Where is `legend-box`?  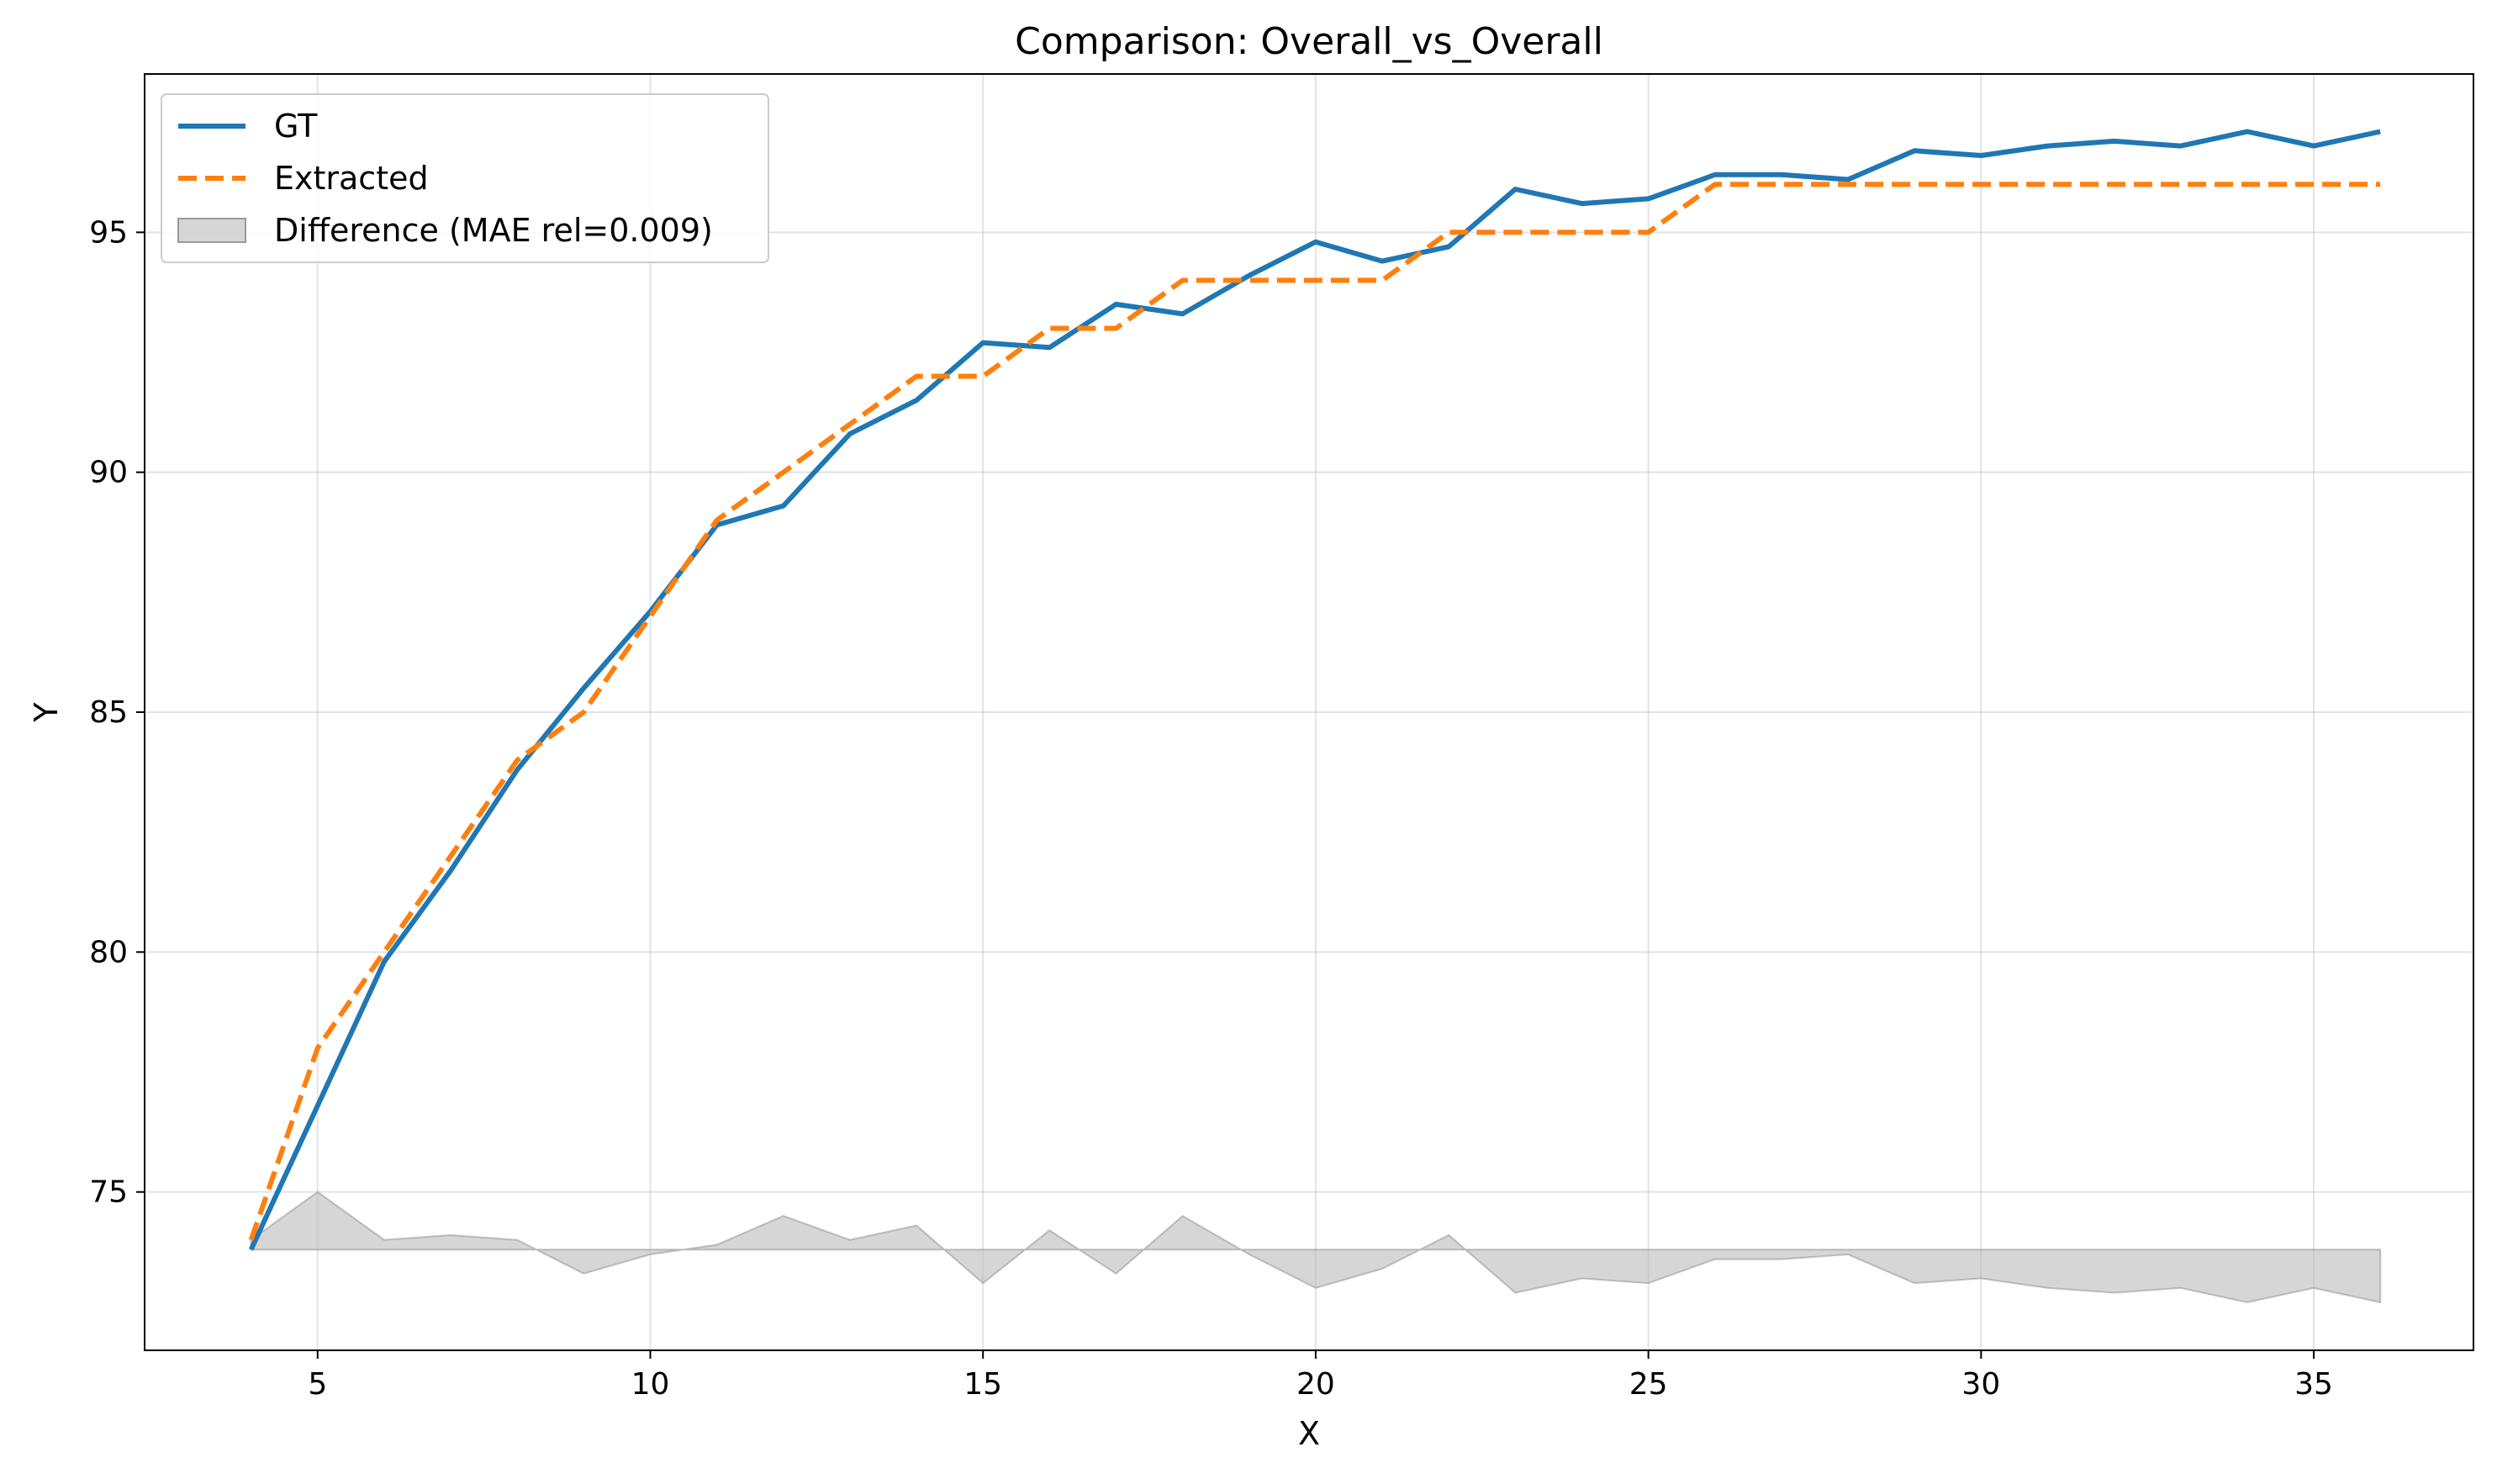 legend-box is located at coordinates (465, 178).